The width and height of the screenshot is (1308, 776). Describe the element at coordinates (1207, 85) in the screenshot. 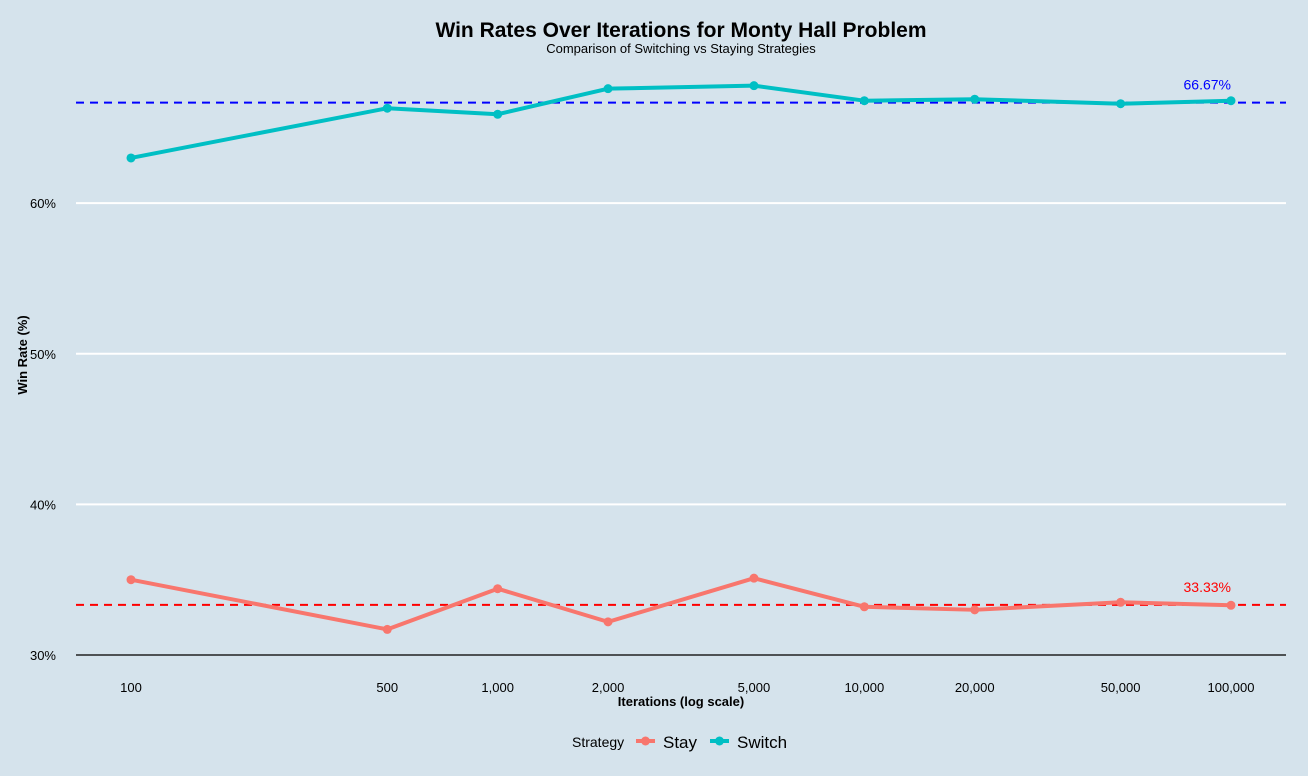

I see `reference-line-label: 66.67%` at that location.